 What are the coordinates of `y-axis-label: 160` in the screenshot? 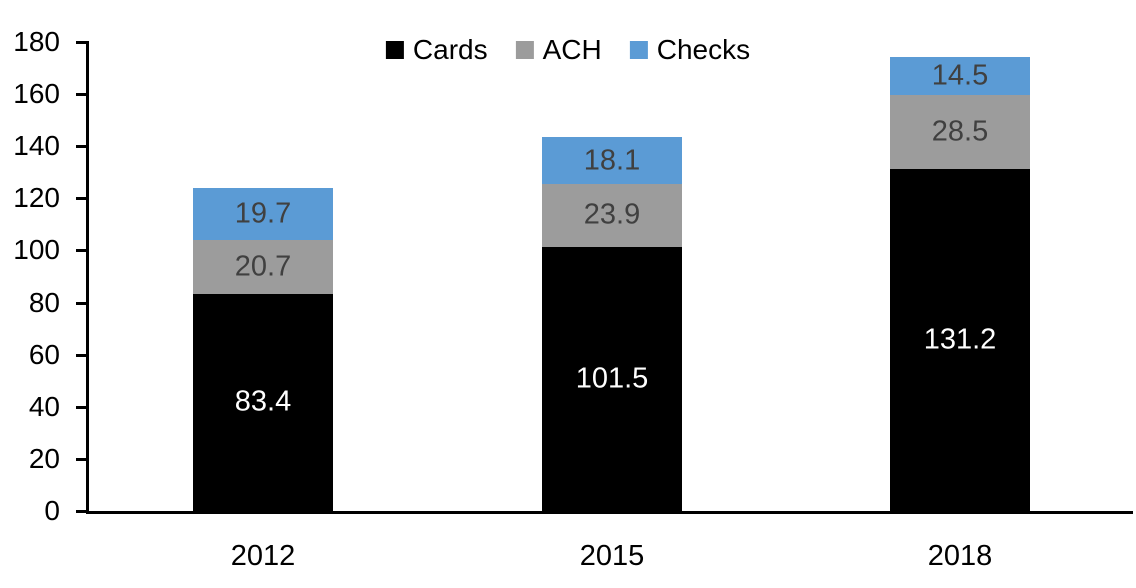 It's located at (36, 93).